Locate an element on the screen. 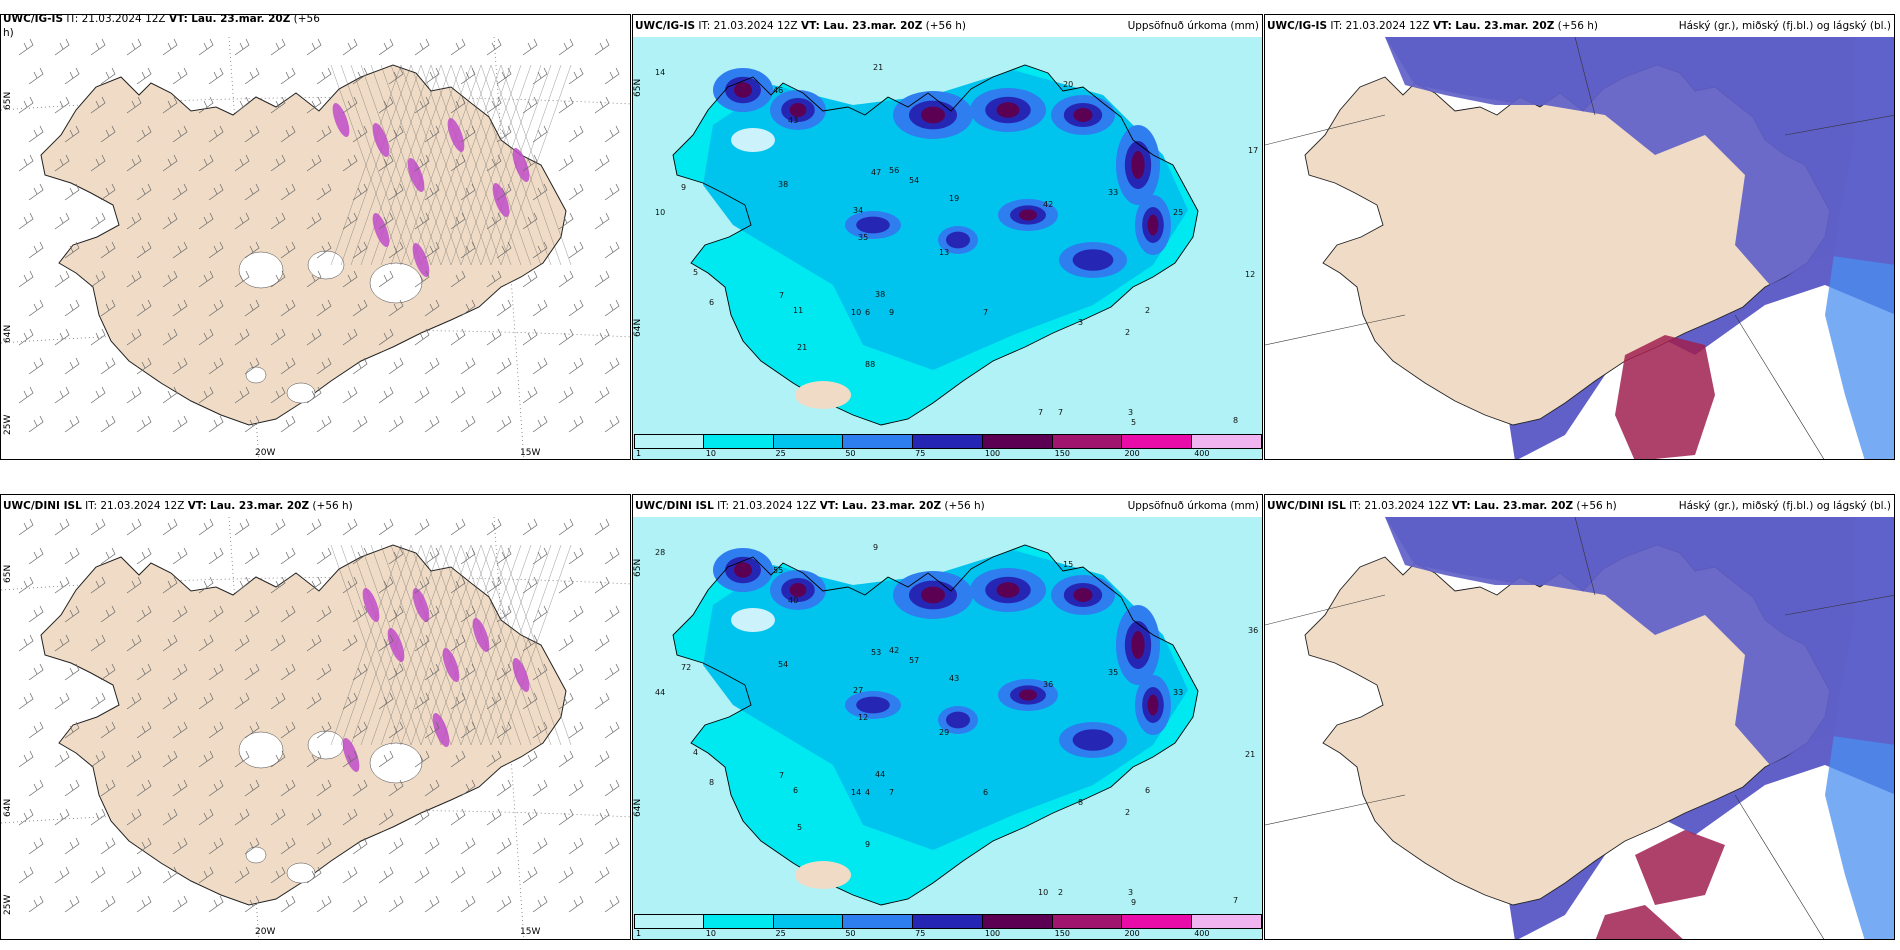  colorbar-label: 400 is located at coordinates (1202, 933).